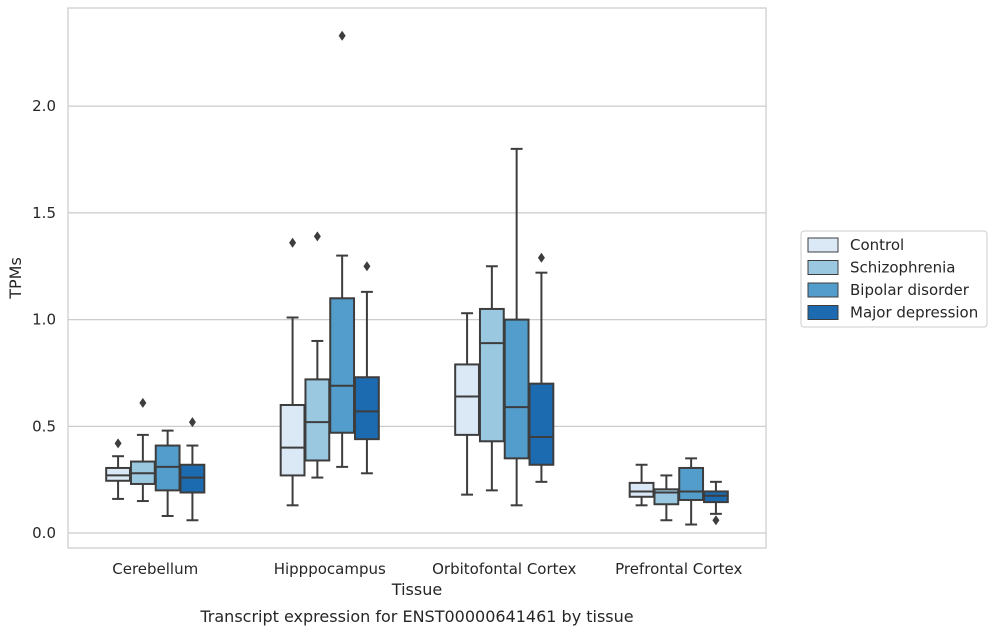  What do you see at coordinates (914, 313) in the screenshot?
I see `legend-label: Major depression` at bounding box center [914, 313].